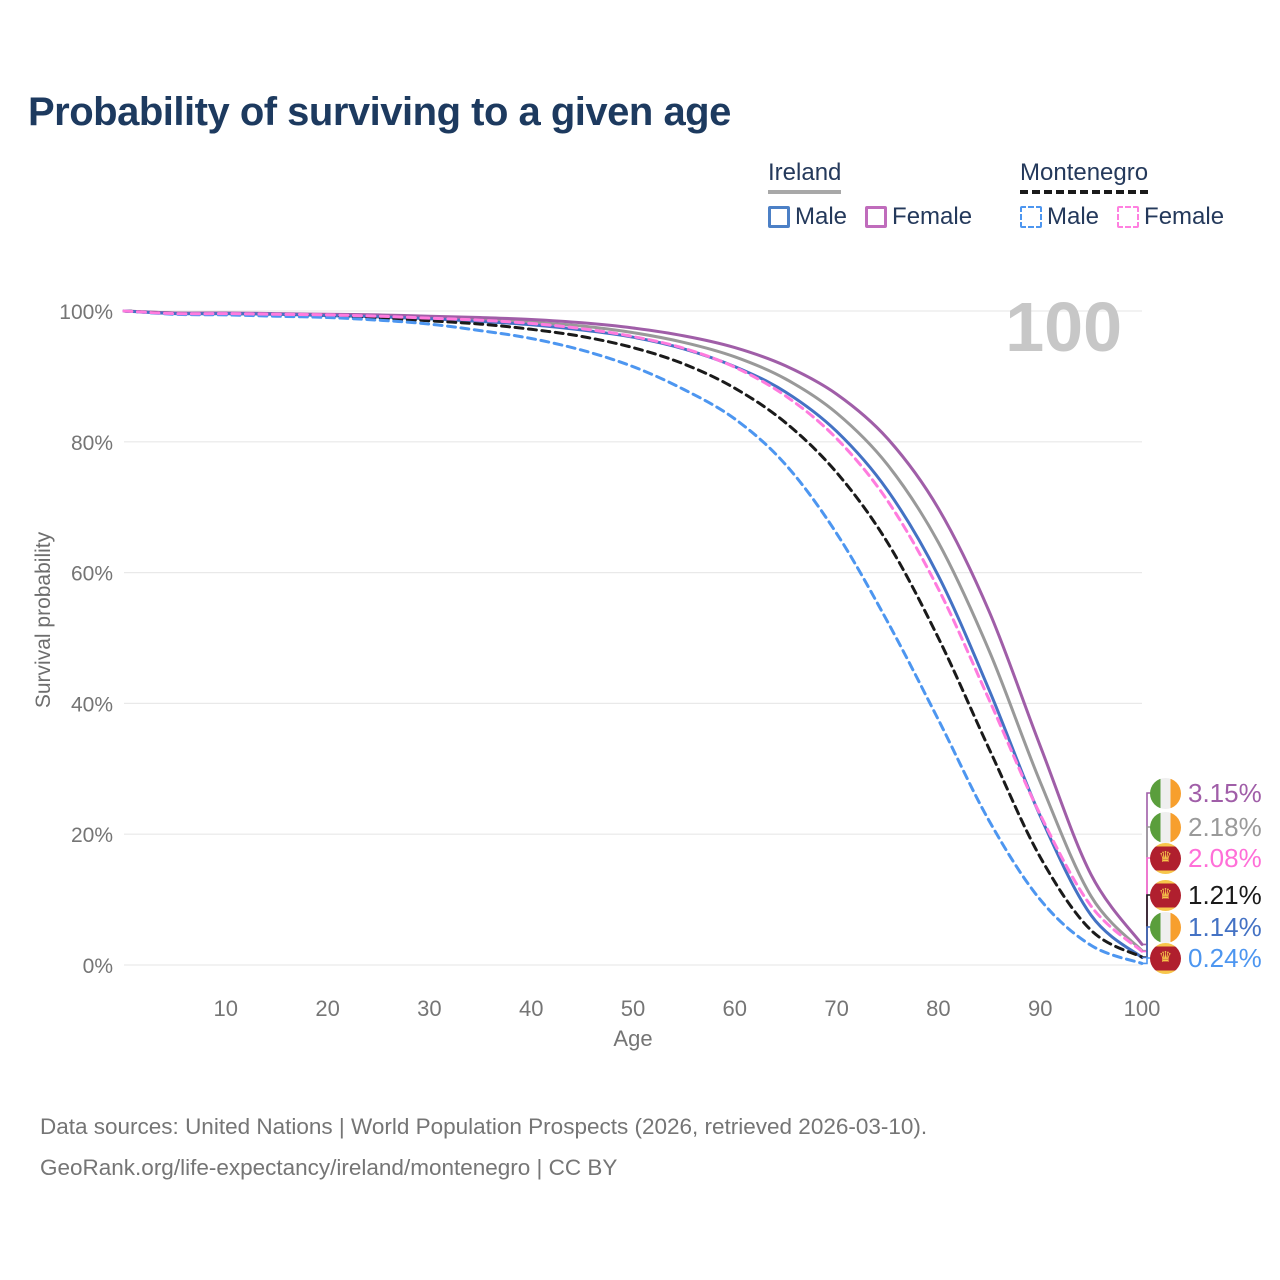 The image size is (1280, 1280). I want to click on x-axis-tick: 90, so click(1040, 1008).